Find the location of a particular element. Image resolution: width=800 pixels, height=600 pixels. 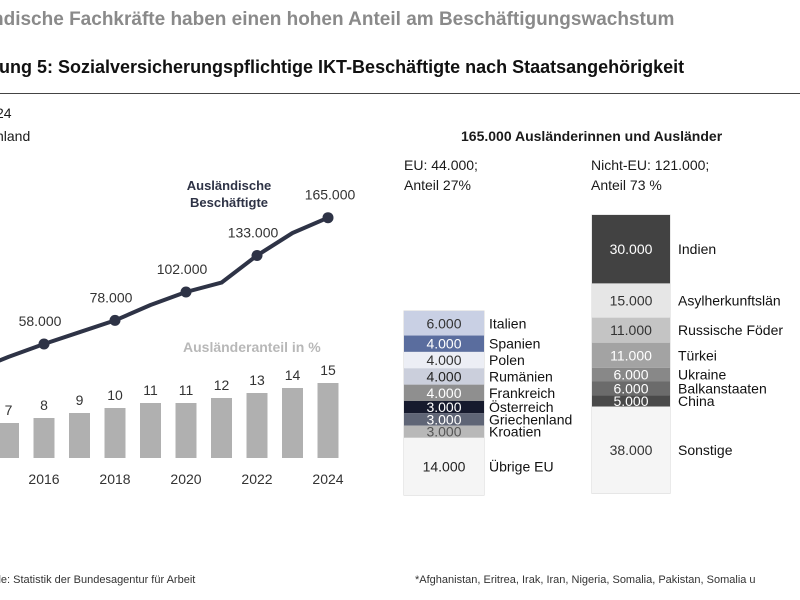

eu-5-value: 3.000 is located at coordinates (443, 407).